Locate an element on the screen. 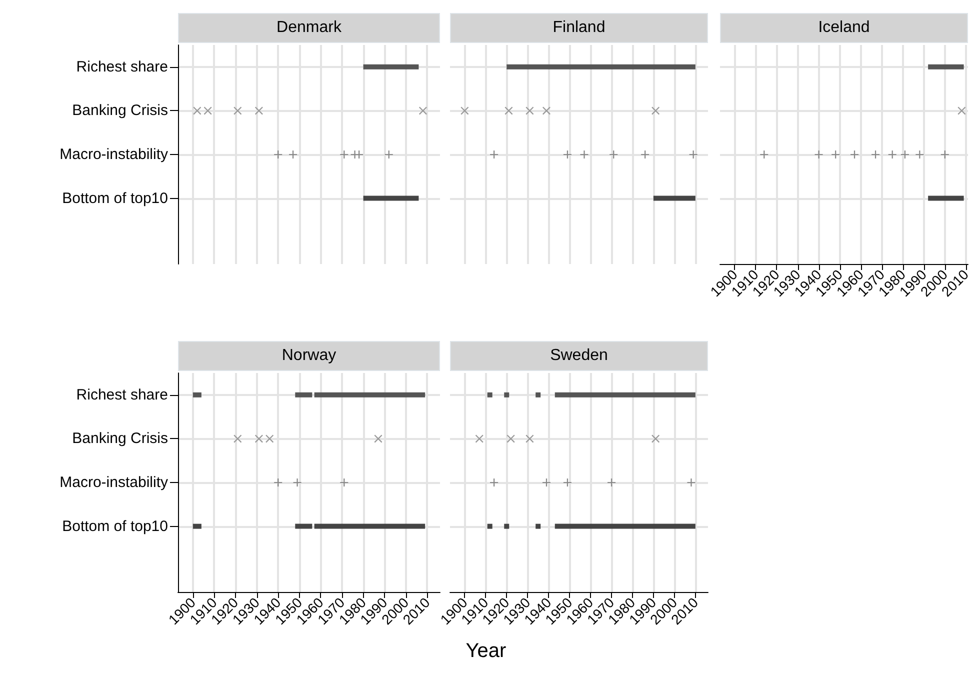 This screenshot has width=972, height=684. chart-title: Sweden is located at coordinates (579, 356).